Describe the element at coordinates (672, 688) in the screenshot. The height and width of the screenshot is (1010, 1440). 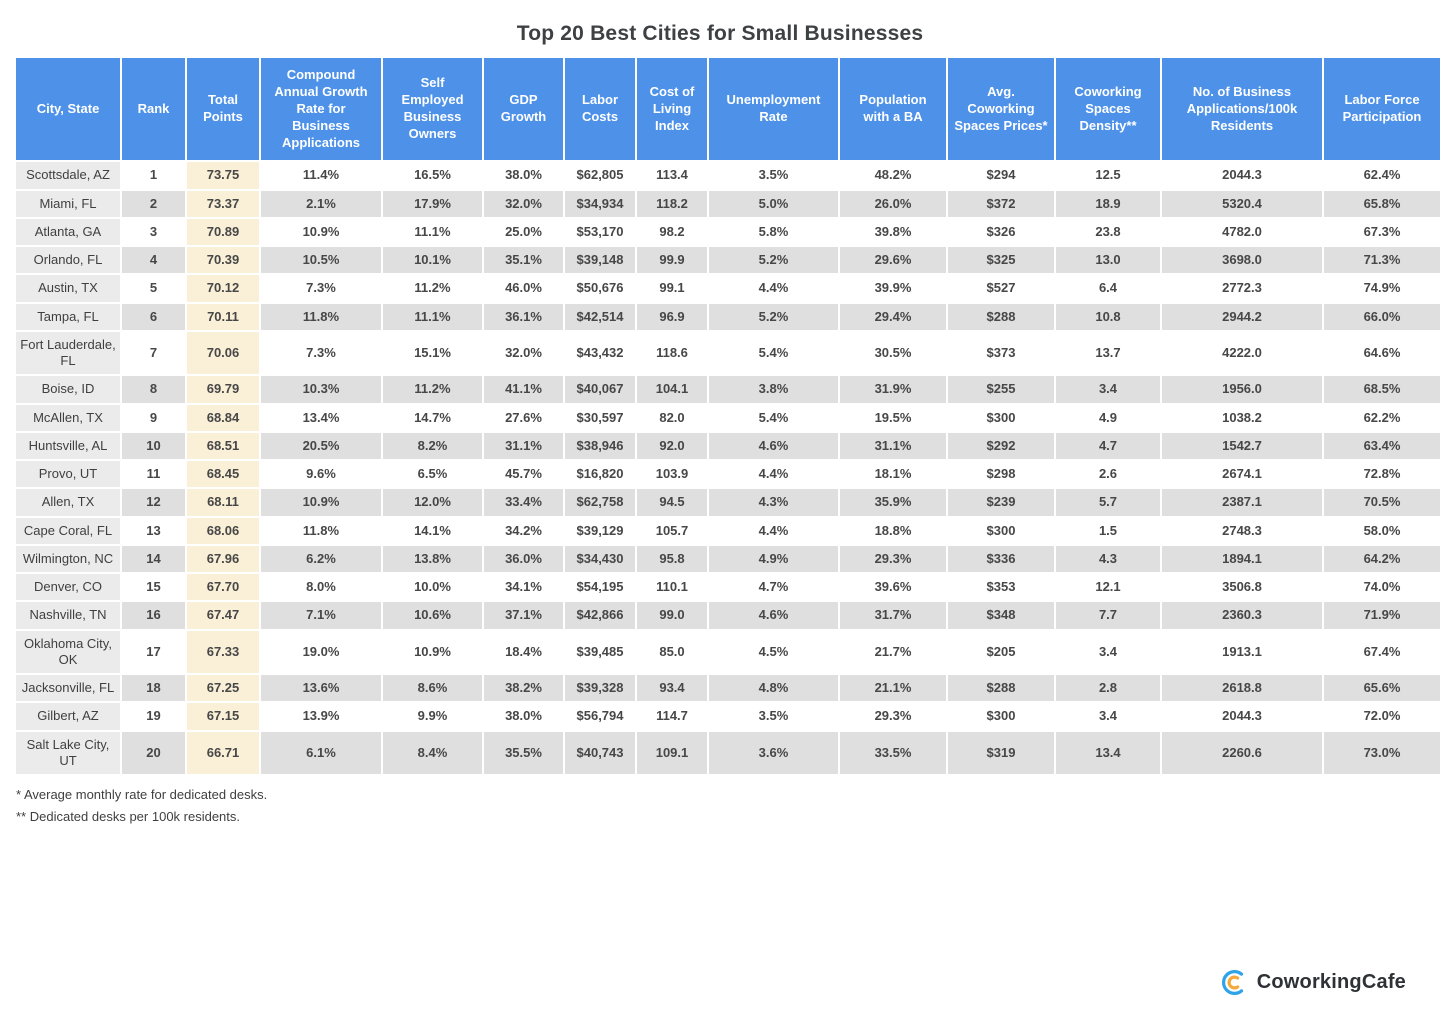
I see `value-cell: 93.4` at that location.